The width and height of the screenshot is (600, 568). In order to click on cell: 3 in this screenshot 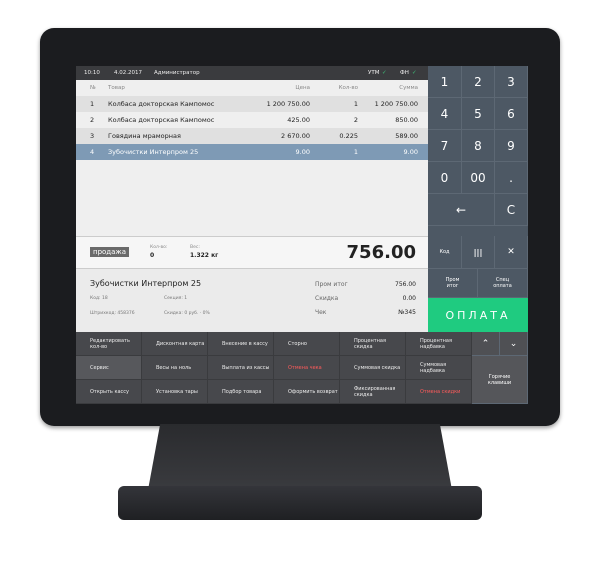, I will do `click(92, 136)`.